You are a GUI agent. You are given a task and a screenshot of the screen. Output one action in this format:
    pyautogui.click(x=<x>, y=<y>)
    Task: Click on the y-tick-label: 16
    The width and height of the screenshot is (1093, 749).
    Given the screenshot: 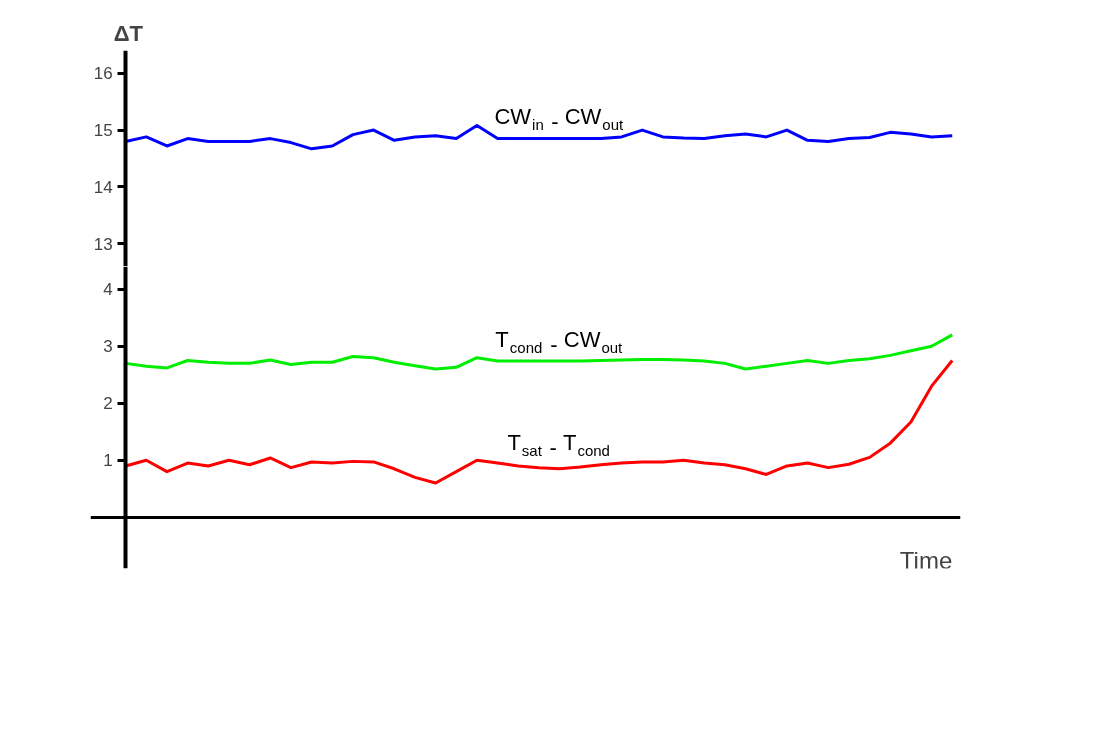 What is the action you would take?
    pyautogui.click(x=103, y=74)
    